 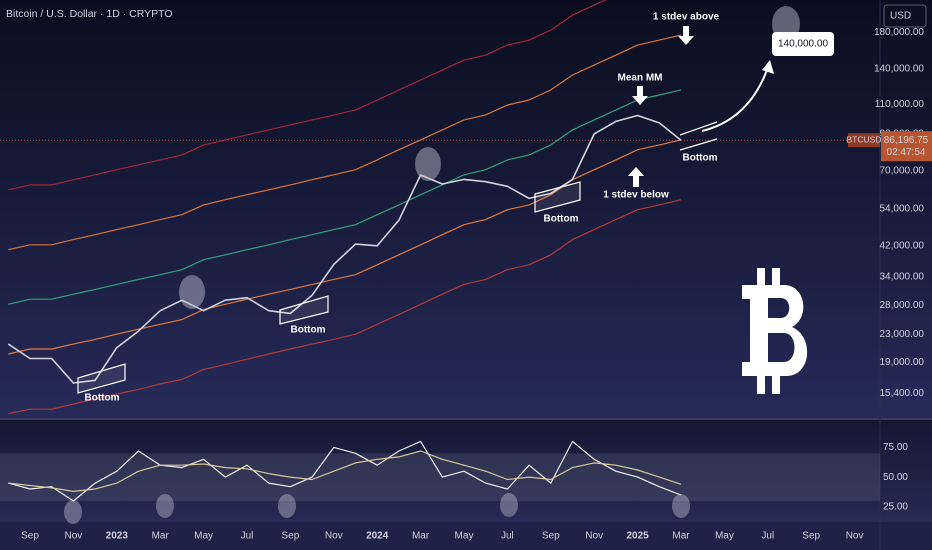 What do you see at coordinates (636, 195) in the screenshot?
I see `annotation: 1 stdev below` at bounding box center [636, 195].